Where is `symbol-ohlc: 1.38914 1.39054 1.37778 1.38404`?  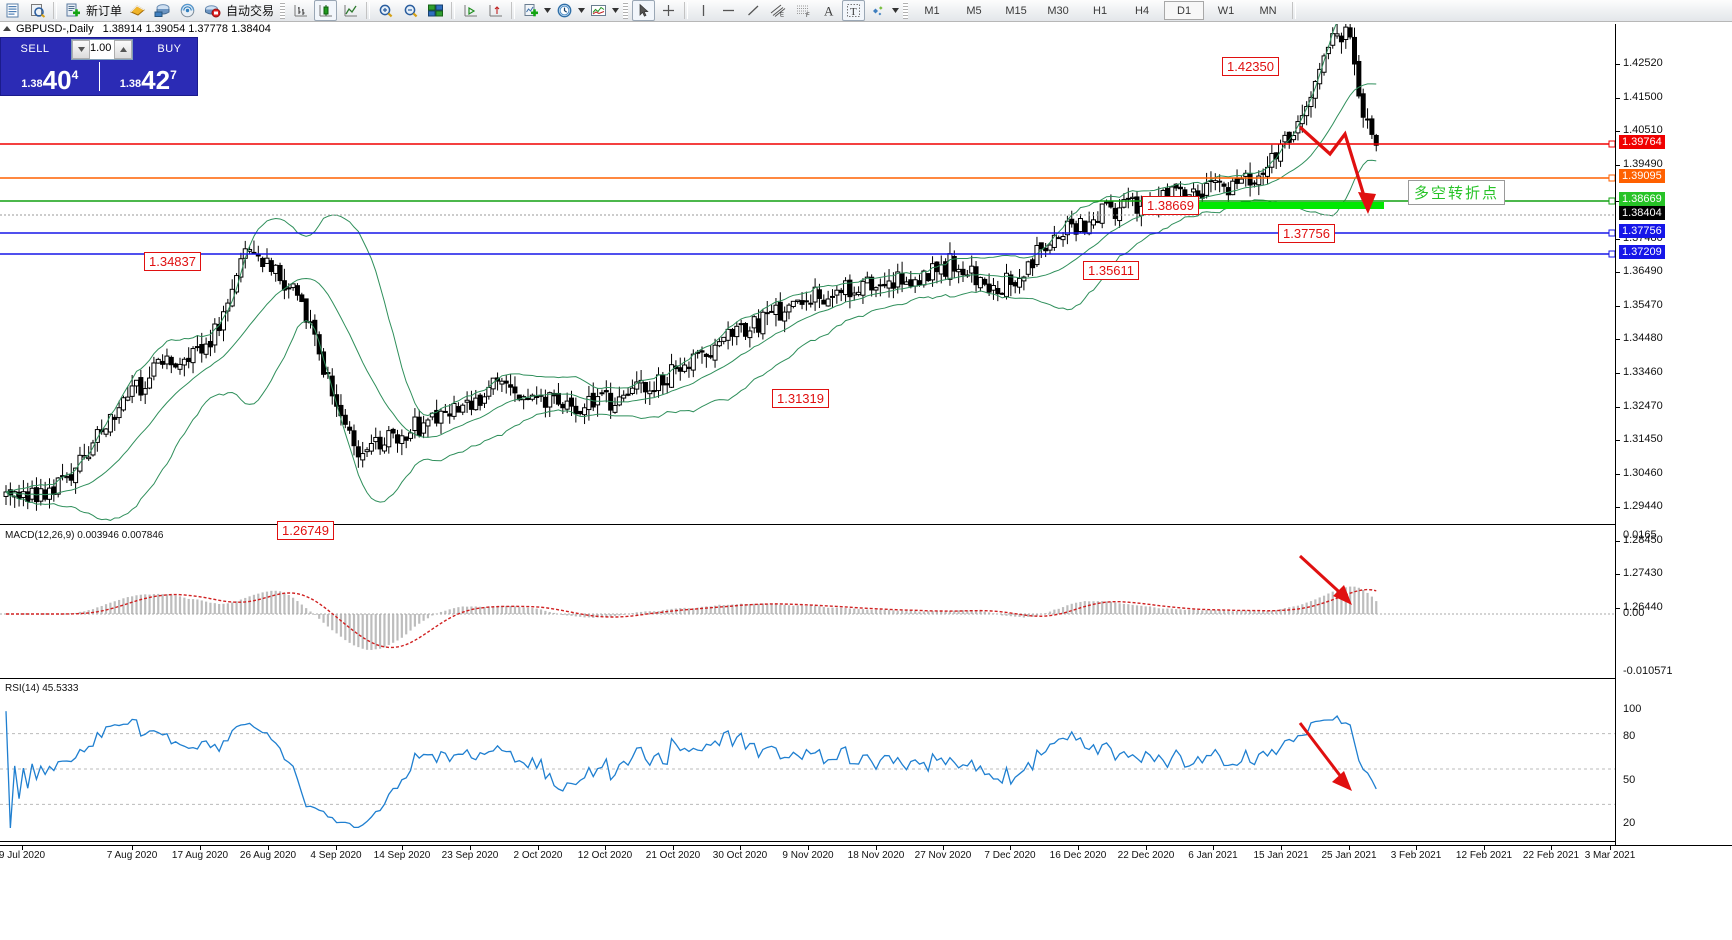
symbol-ohlc: 1.38914 1.39054 1.37778 1.38404 is located at coordinates (186, 28).